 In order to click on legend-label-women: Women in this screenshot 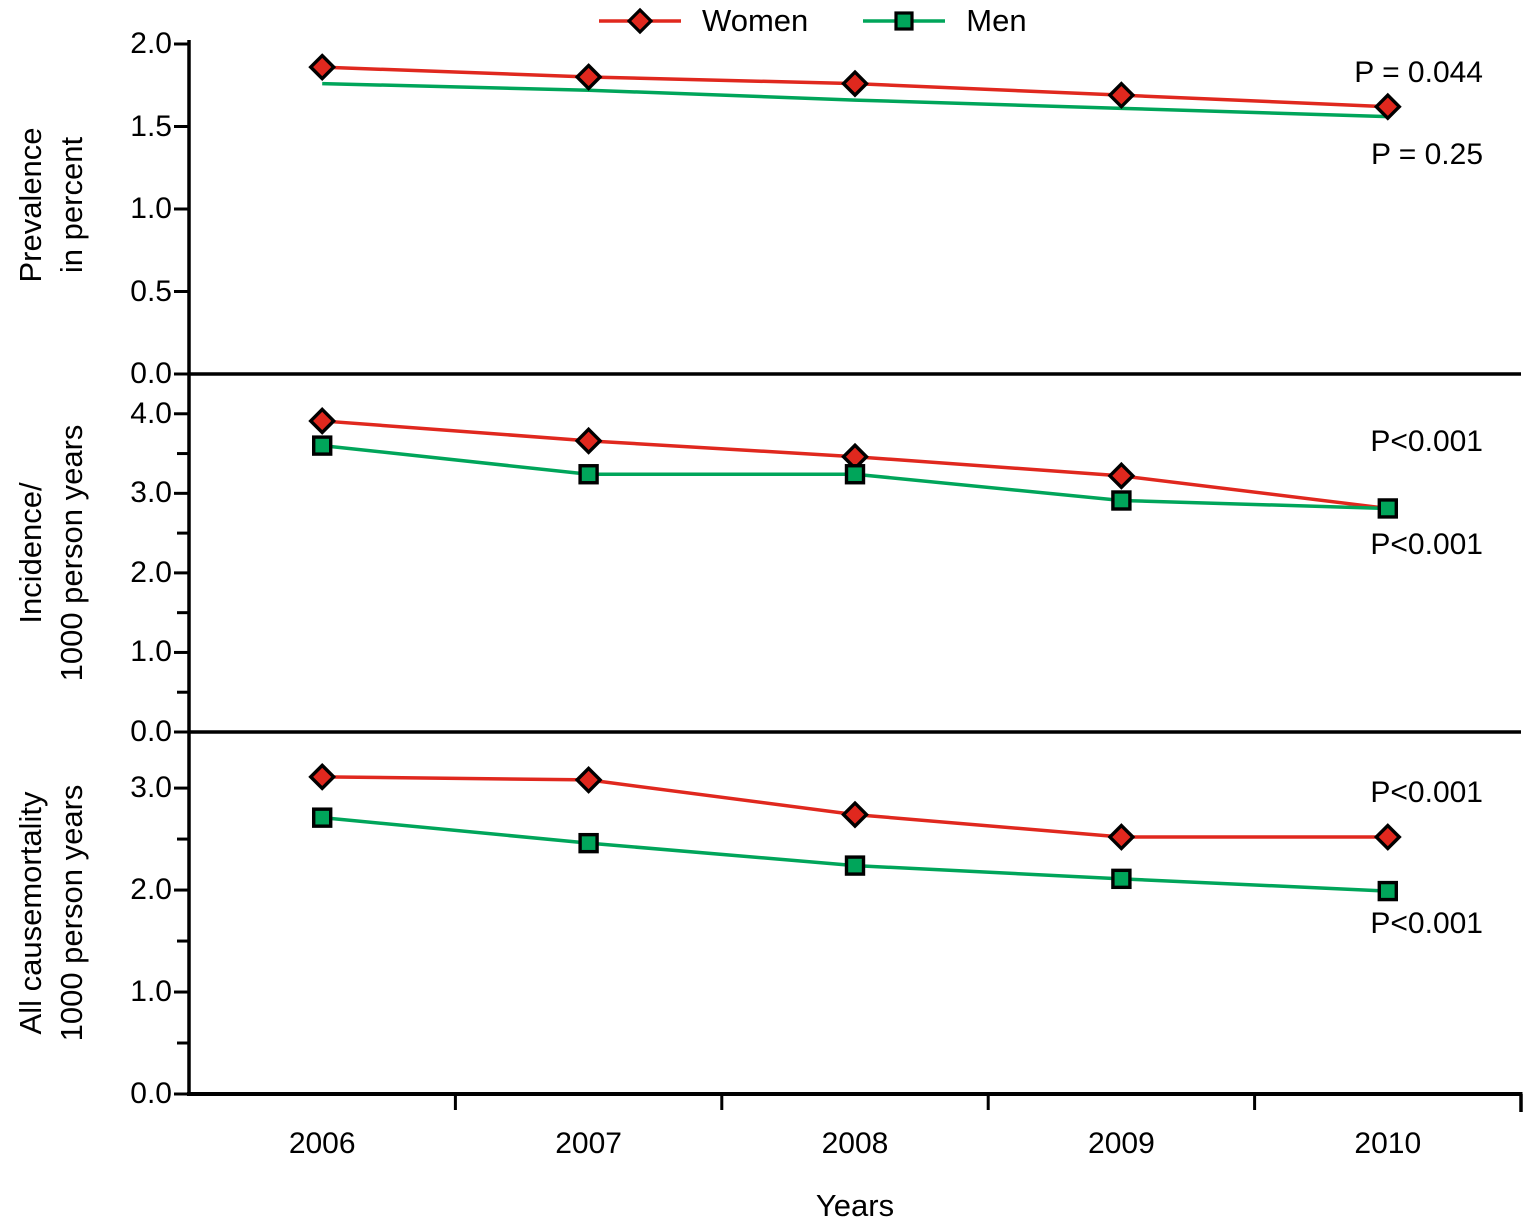, I will do `click(755, 20)`.